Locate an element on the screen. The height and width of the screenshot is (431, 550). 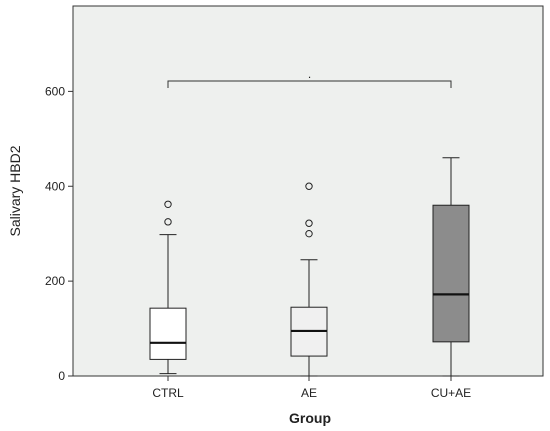
box-cu-ae is located at coordinates (451, 267).